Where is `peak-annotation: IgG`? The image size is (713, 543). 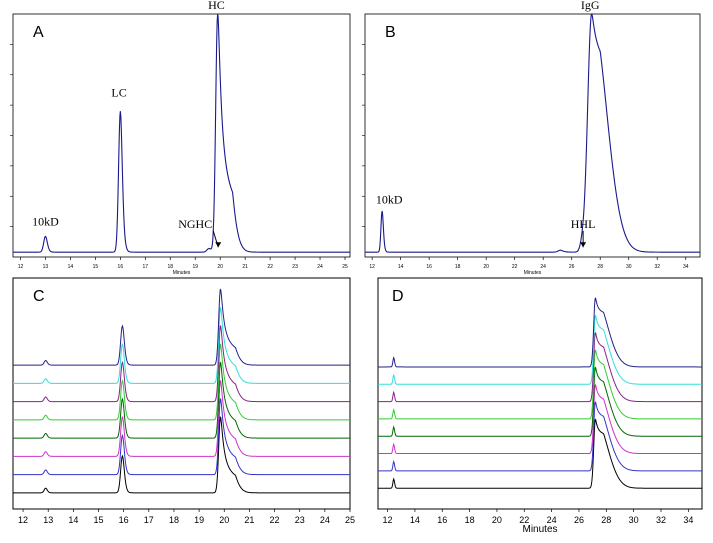
peak-annotation: IgG is located at coordinates (590, 6).